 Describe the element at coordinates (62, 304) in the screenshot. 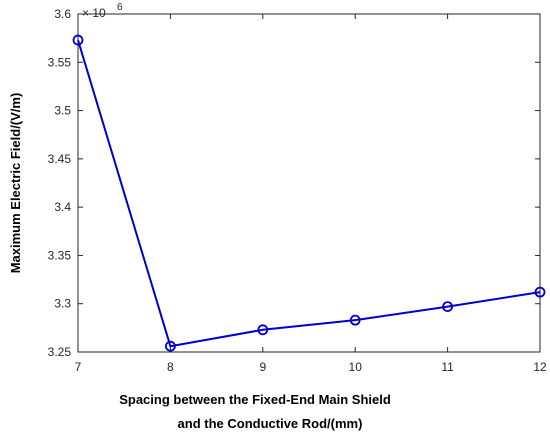

I see `y-tick-label: 3.3` at that location.